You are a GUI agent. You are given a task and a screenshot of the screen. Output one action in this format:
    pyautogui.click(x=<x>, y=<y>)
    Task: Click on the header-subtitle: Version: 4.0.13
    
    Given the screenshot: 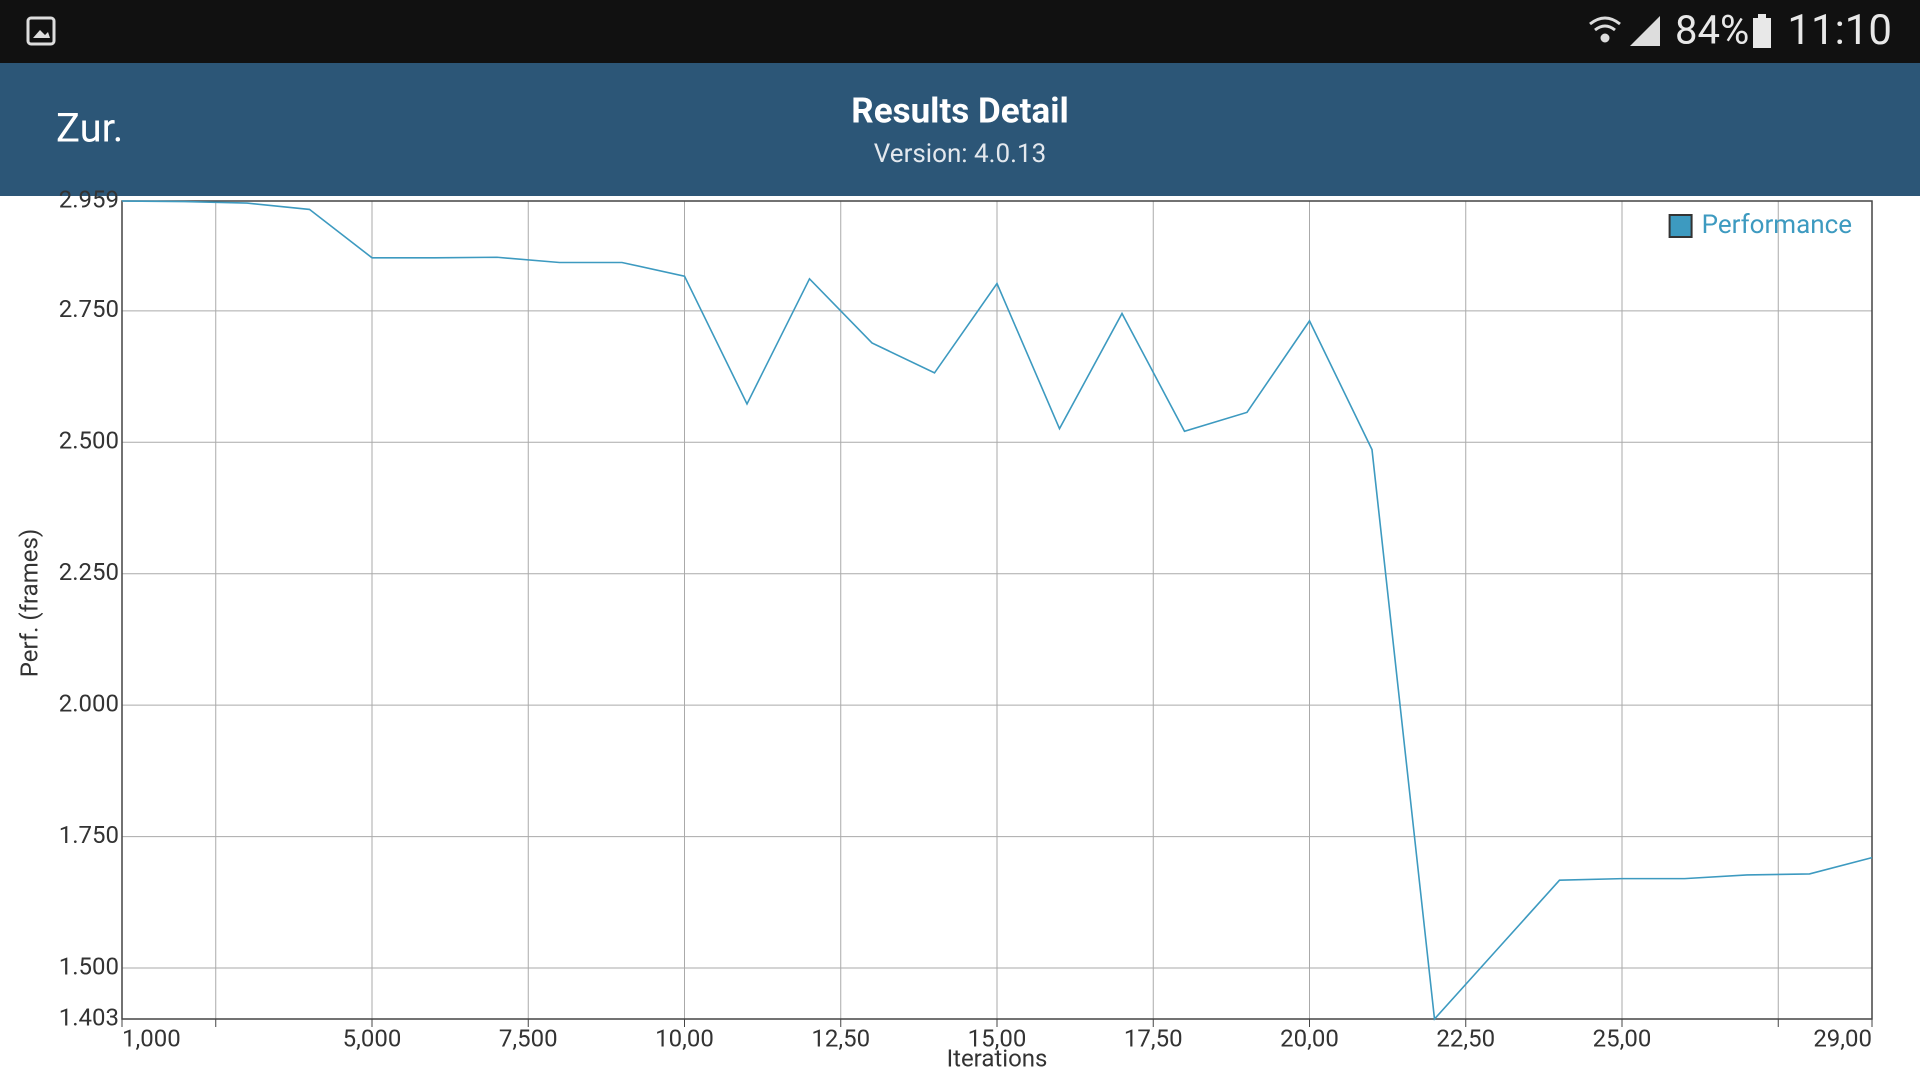 What is the action you would take?
    pyautogui.click(x=960, y=154)
    